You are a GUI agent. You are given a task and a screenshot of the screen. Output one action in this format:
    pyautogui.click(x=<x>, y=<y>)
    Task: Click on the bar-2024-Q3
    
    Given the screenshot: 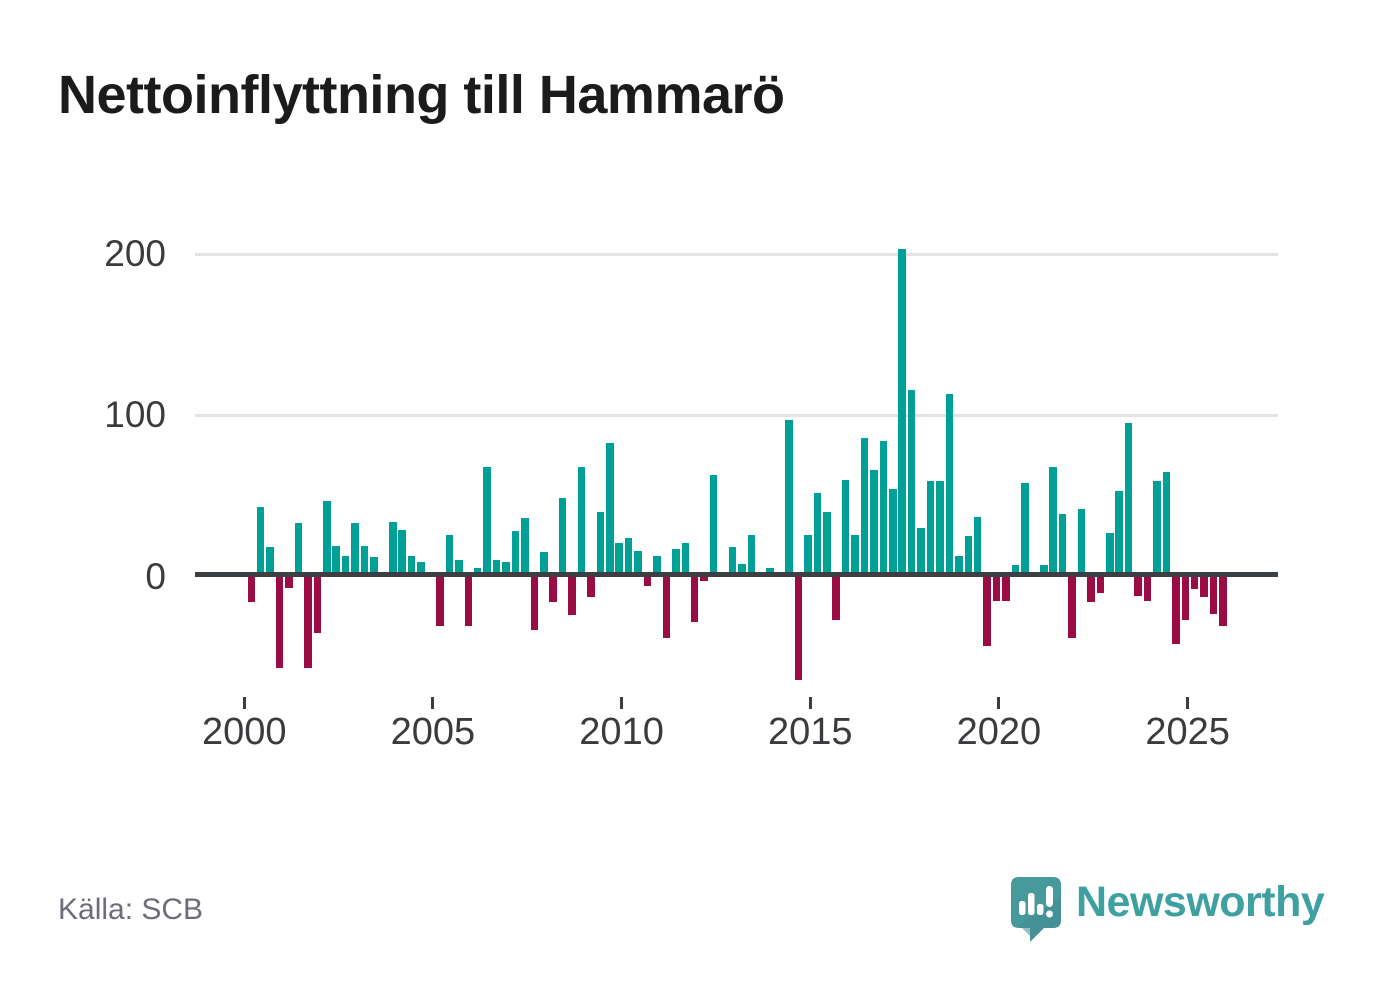 What is the action you would take?
    pyautogui.click(x=1176, y=610)
    